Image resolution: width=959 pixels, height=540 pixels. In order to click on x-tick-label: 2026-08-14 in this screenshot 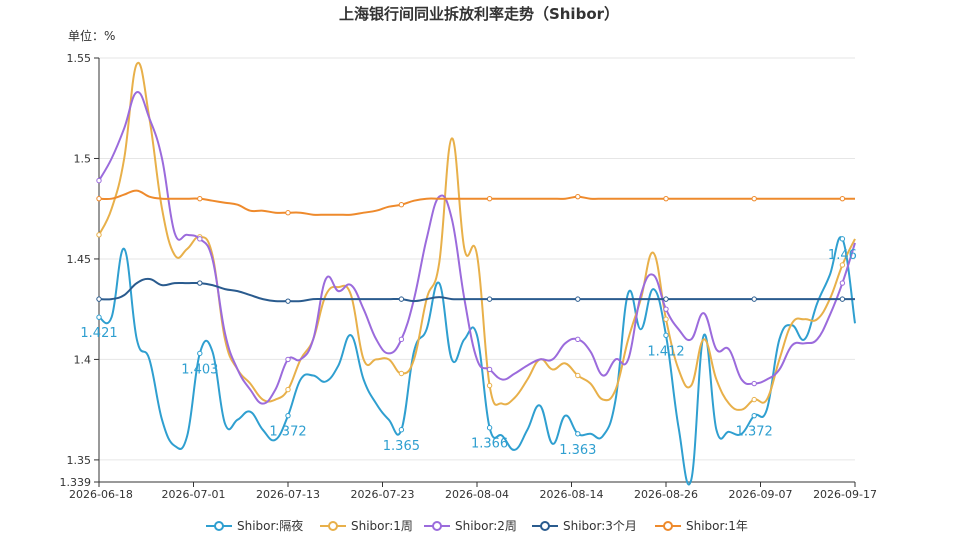, I will do `click(572, 494)`.